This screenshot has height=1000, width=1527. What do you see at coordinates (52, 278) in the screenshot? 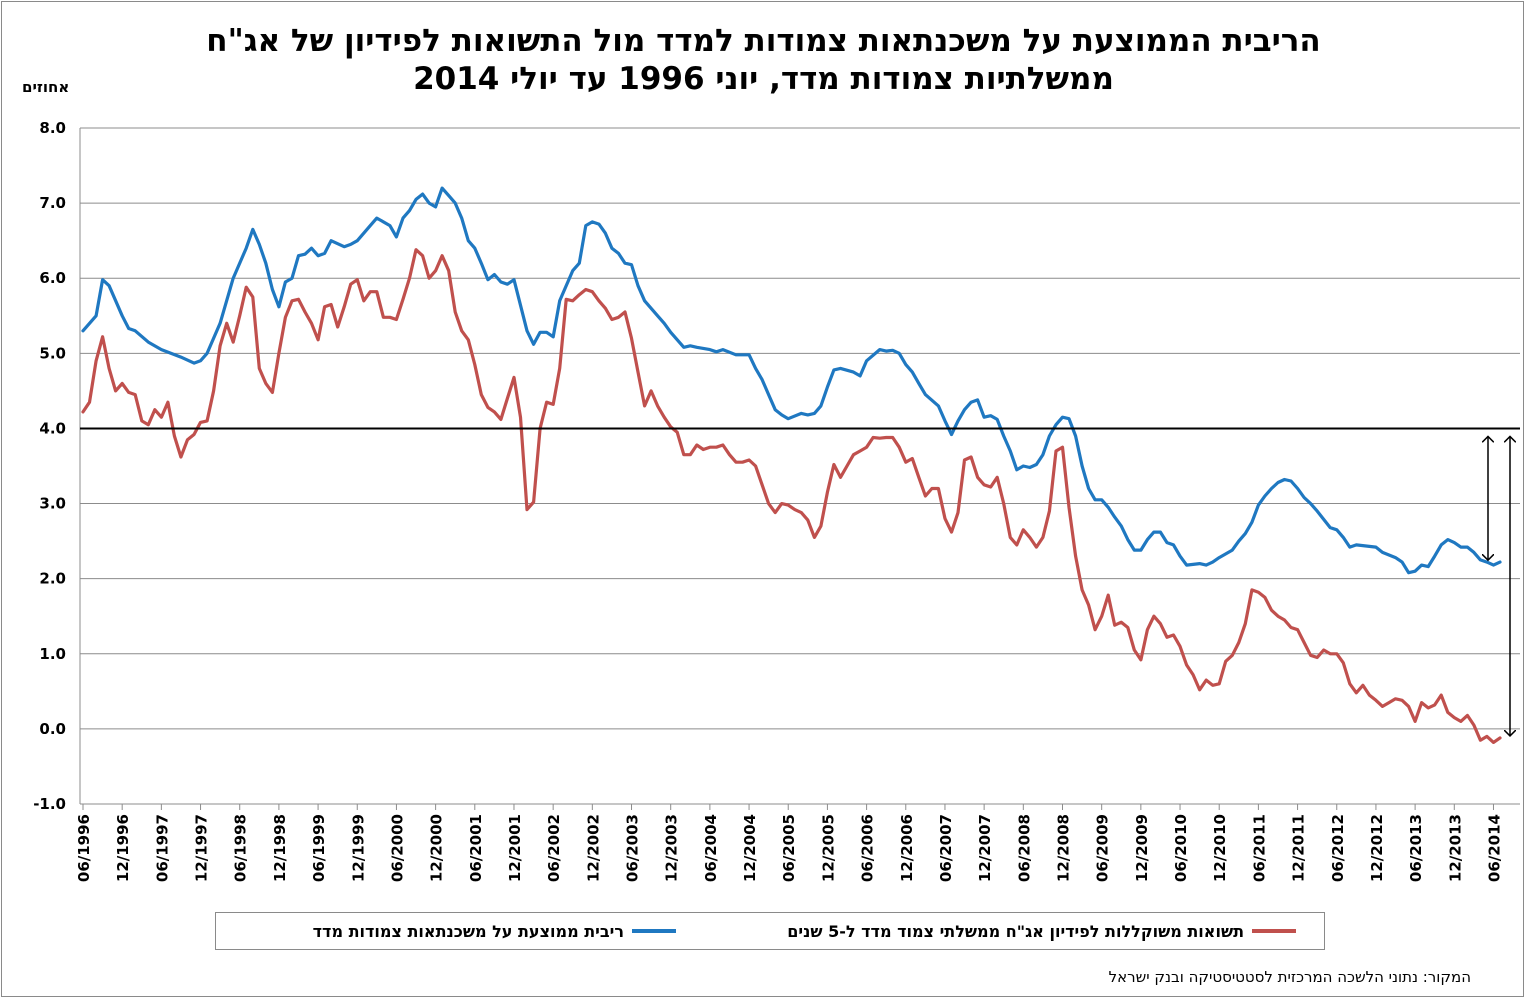
I see `y-tick-label-2: 6.0` at bounding box center [52, 278].